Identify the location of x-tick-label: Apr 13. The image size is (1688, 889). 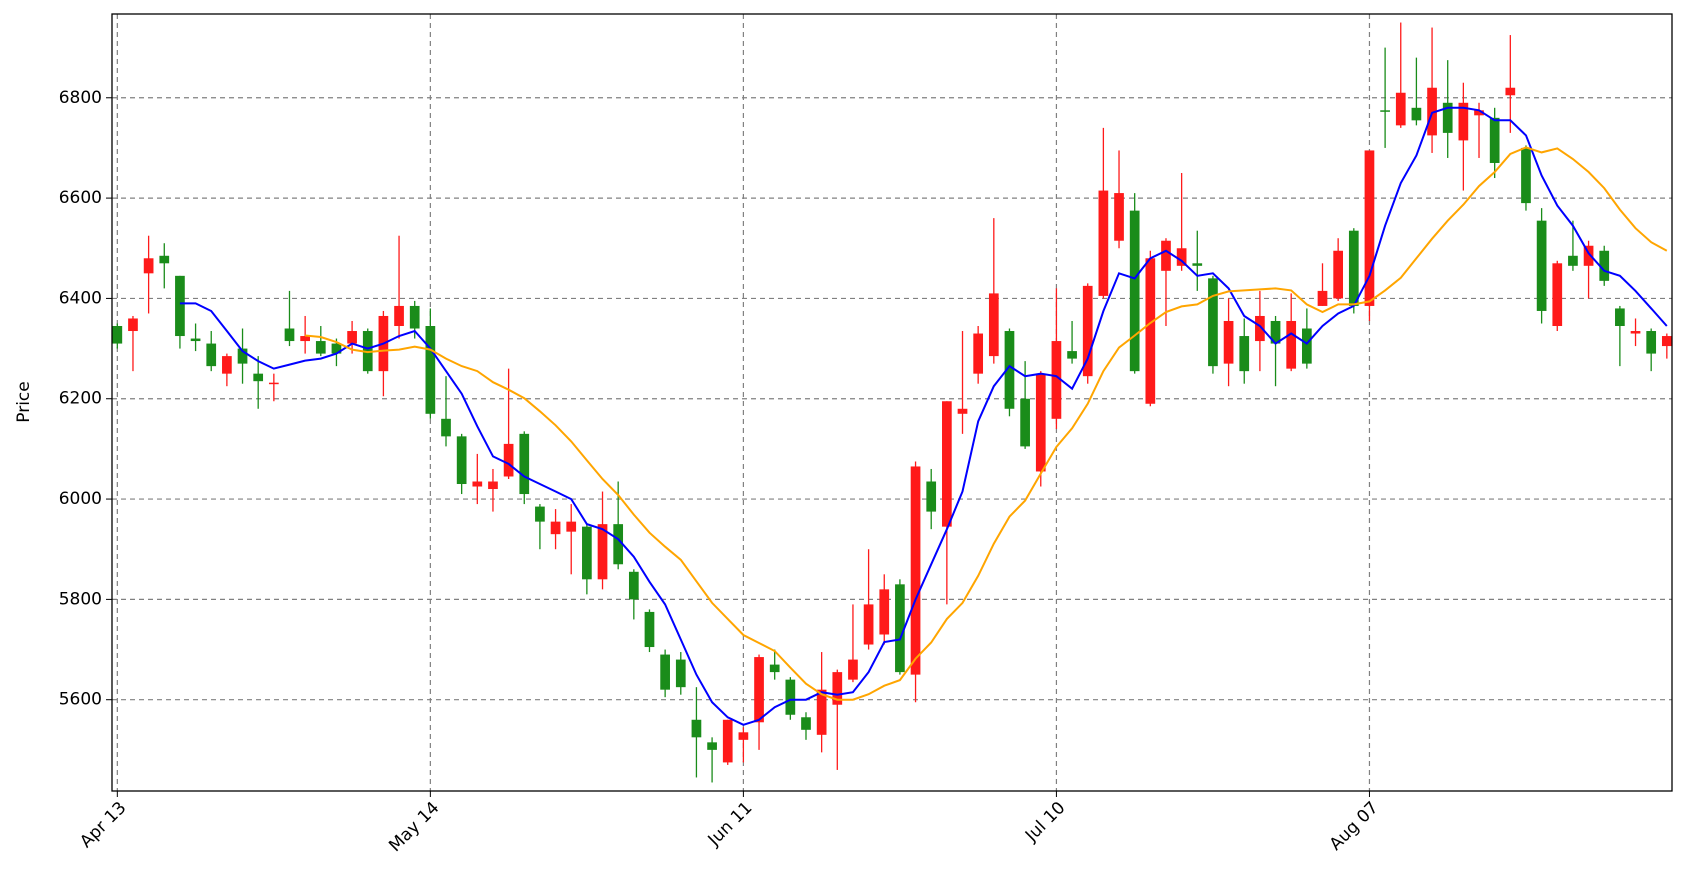
(103, 825).